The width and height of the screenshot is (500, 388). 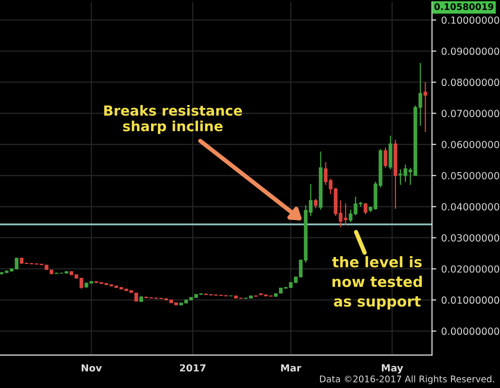 I want to click on x-tick-label: Nov, so click(x=92, y=368).